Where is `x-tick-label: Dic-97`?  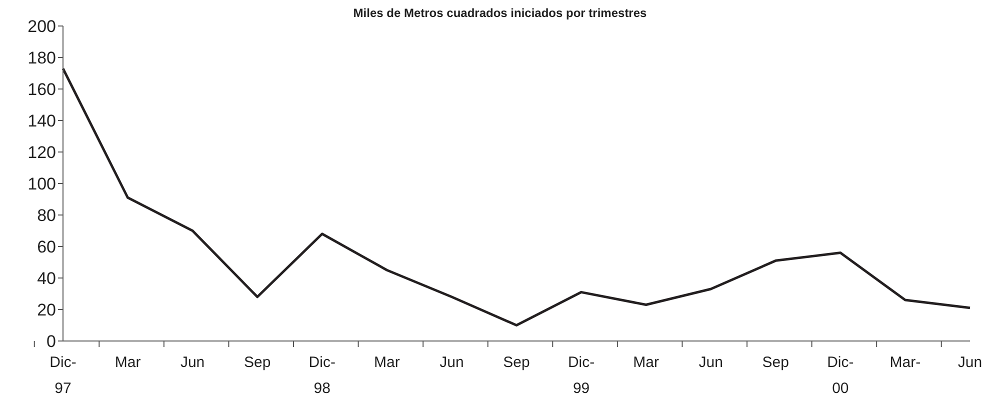 x-tick-label: Dic-97 is located at coordinates (63, 375).